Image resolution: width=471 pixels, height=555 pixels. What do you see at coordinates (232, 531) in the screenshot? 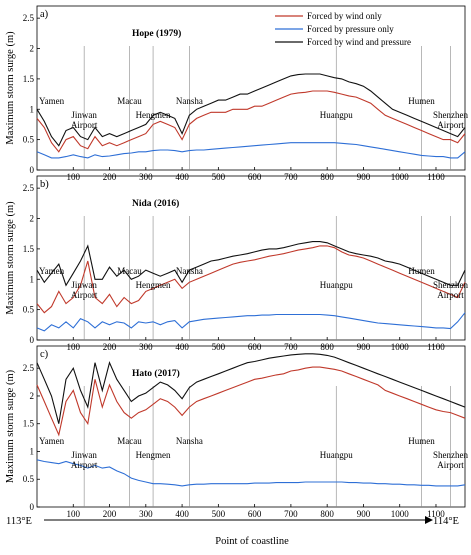
I see `bottom-axis-group: 113°E 114°E Point of coastline` at bounding box center [232, 531].